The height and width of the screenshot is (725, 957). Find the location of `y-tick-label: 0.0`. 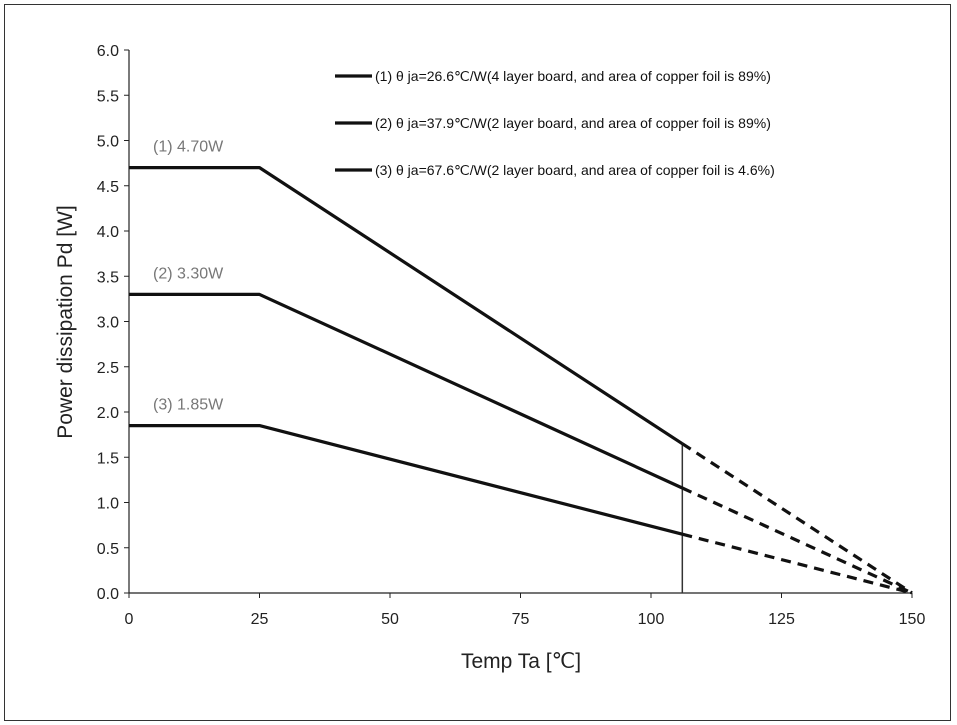

y-tick-label: 0.0 is located at coordinates (108, 594).